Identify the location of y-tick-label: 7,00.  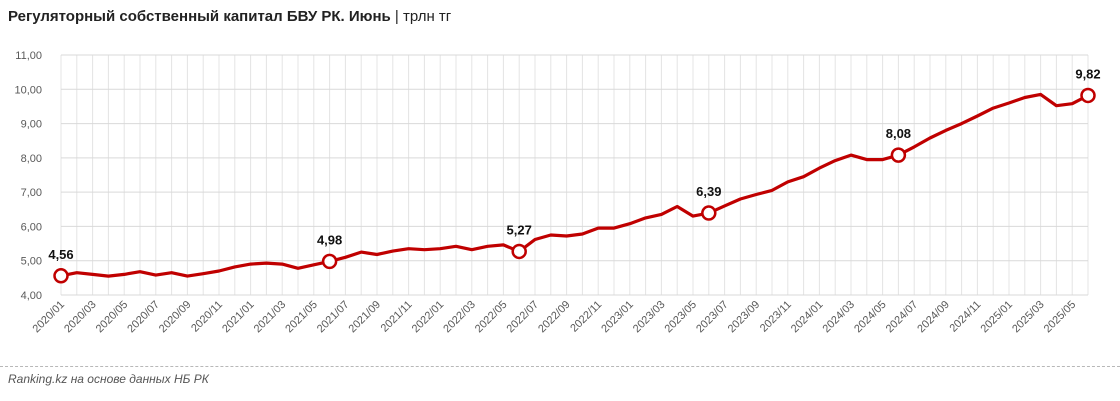
(31, 193).